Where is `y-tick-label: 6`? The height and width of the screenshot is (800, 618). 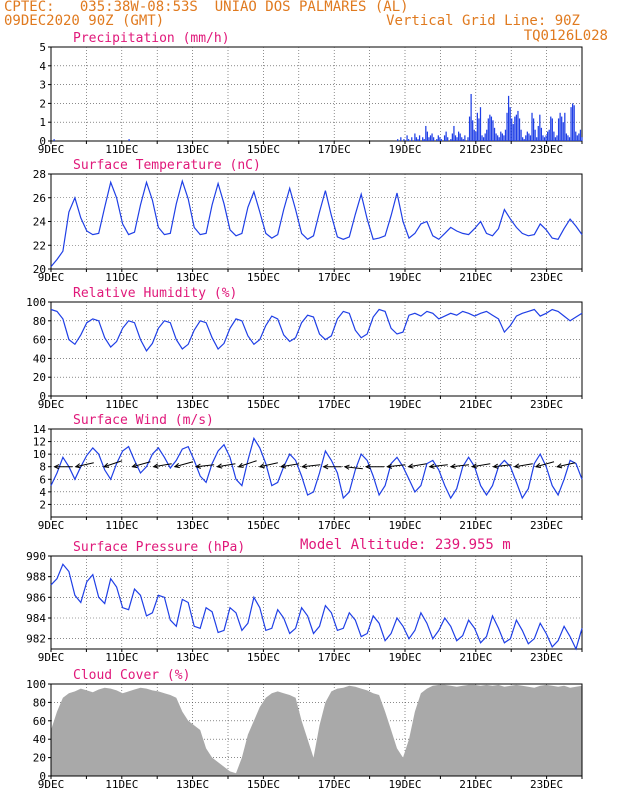
y-tick-label: 6 is located at coordinates (42, 479).